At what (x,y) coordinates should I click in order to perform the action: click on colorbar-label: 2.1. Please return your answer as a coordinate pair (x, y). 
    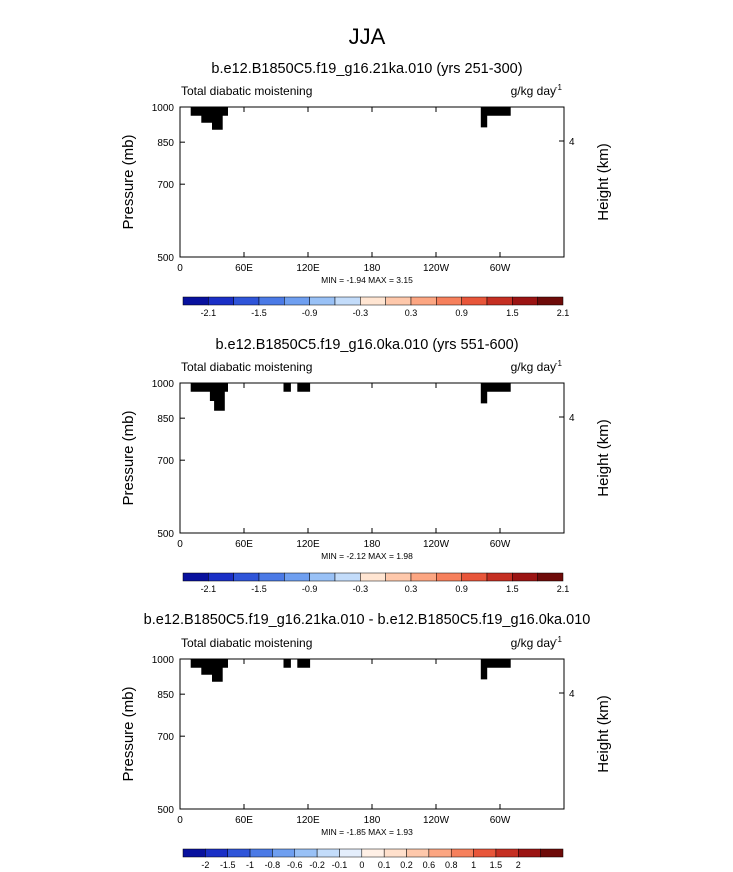
    Looking at the image, I should click on (563, 313).